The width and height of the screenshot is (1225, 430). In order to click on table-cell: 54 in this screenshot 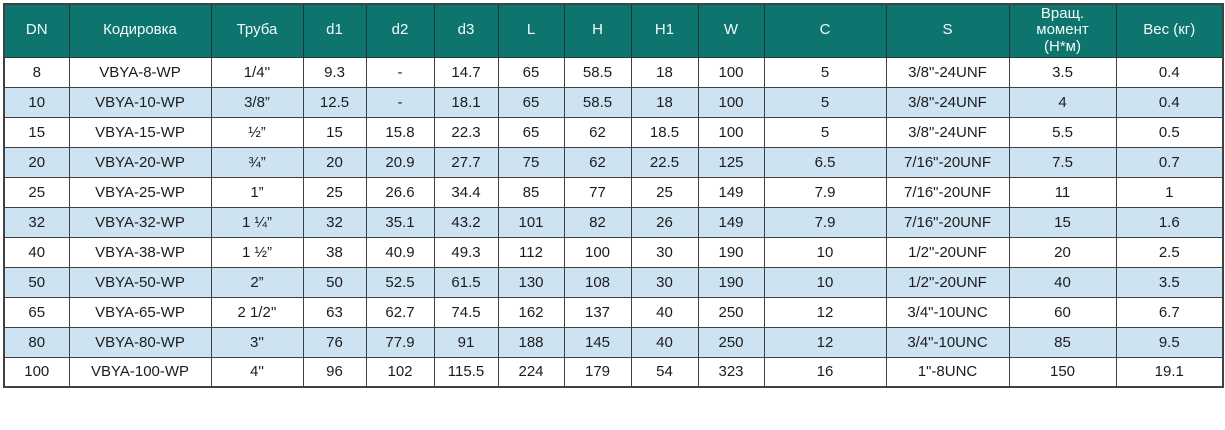, I will do `click(664, 372)`.